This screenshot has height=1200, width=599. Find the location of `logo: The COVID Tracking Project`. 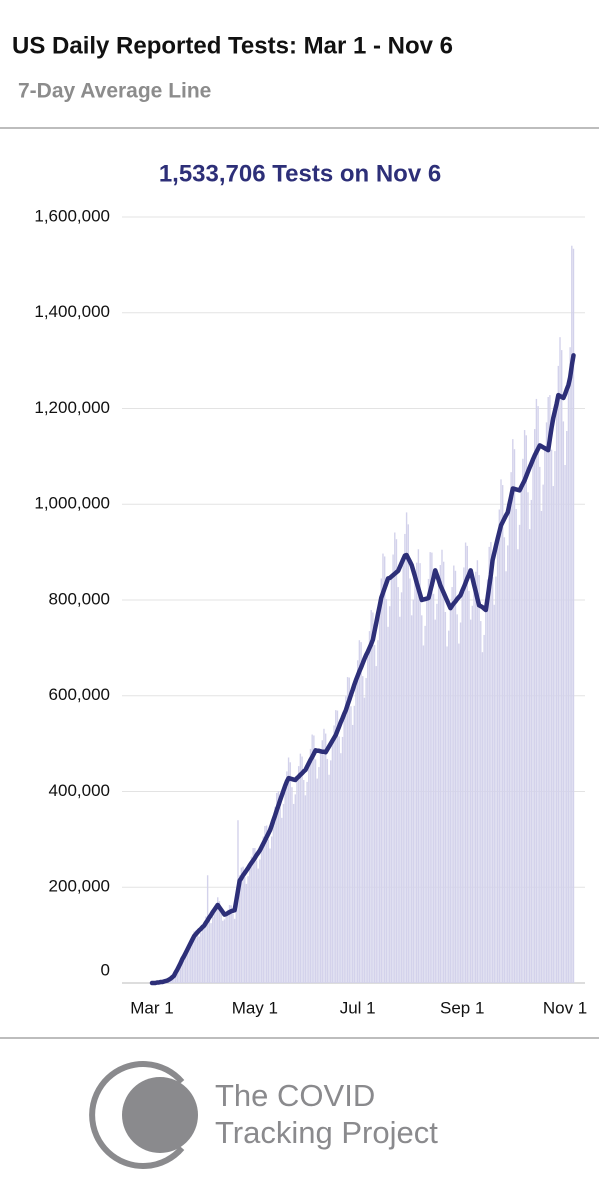

logo: The COVID Tracking Project is located at coordinates (263, 1115).